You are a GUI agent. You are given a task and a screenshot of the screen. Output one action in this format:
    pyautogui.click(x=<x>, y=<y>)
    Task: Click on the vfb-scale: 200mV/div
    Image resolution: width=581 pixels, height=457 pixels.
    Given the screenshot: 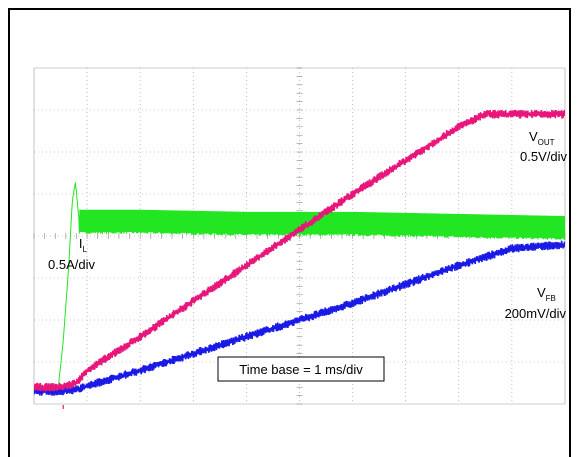 What is the action you would take?
    pyautogui.click(x=536, y=313)
    